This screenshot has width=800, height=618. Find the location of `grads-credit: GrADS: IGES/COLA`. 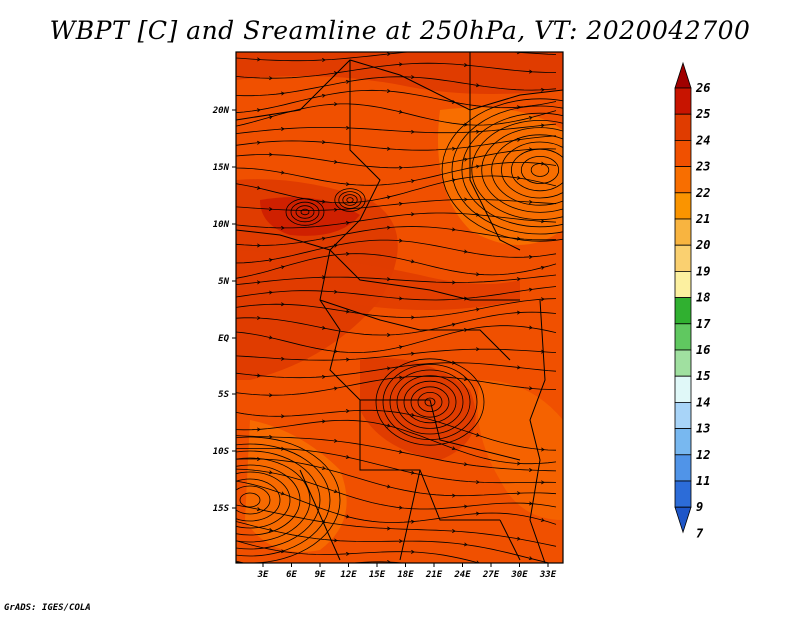

grads-credit: GrADS: IGES/COLA is located at coordinates (47, 608).